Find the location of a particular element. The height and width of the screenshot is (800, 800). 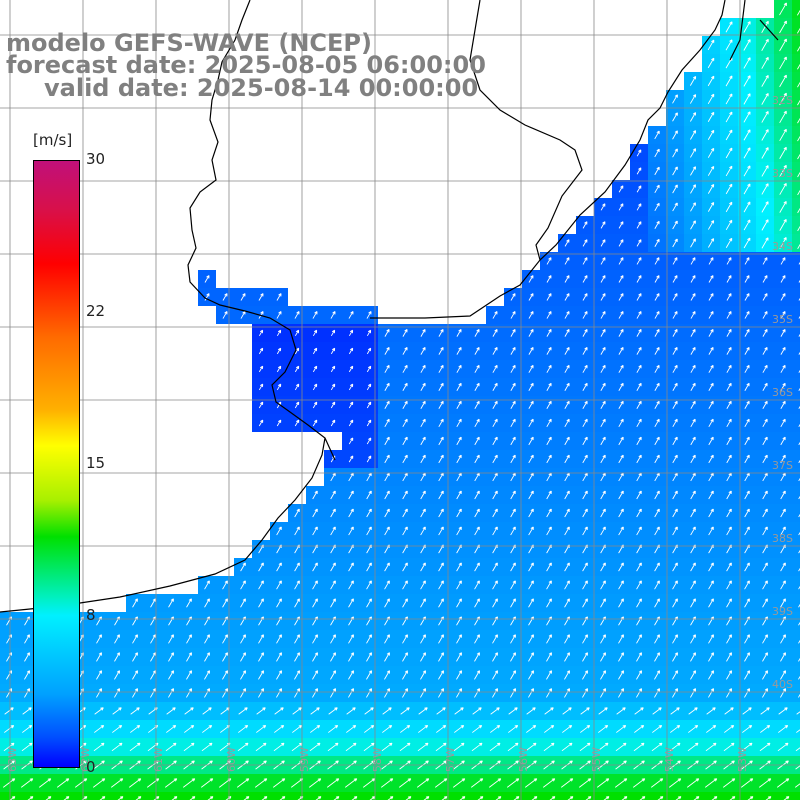

lon-label: 61W is located at coordinates (158, 759).